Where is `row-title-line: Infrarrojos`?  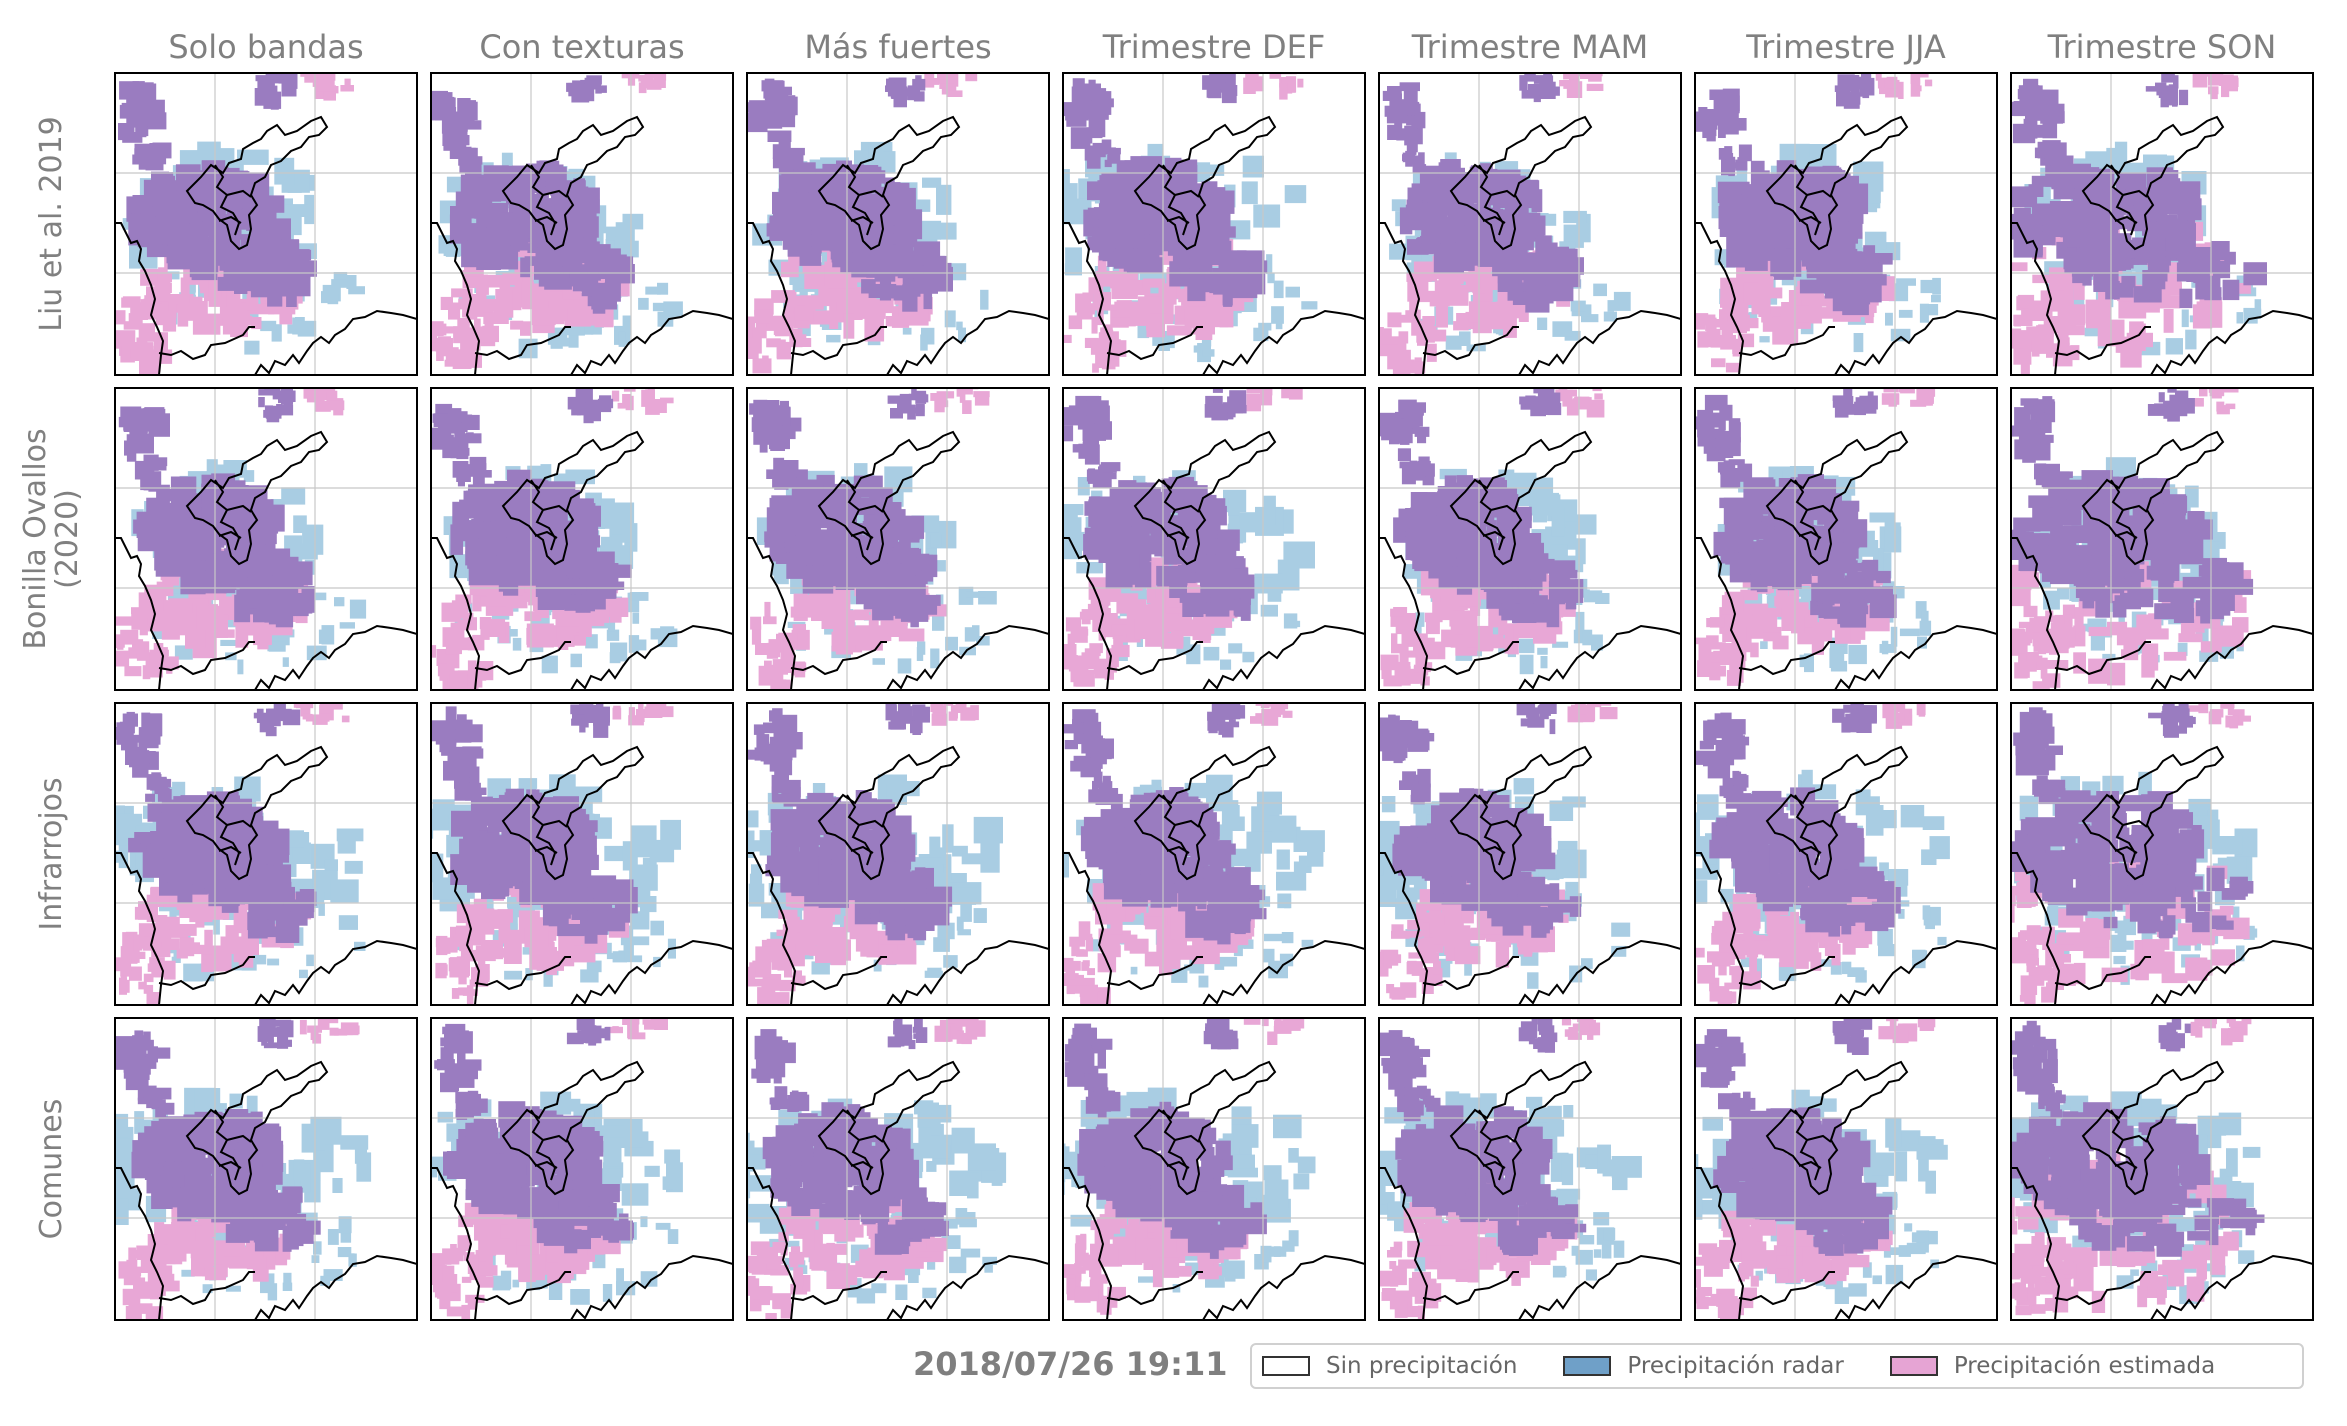 row-title-line: Infrarrojos is located at coordinates (51, 854).